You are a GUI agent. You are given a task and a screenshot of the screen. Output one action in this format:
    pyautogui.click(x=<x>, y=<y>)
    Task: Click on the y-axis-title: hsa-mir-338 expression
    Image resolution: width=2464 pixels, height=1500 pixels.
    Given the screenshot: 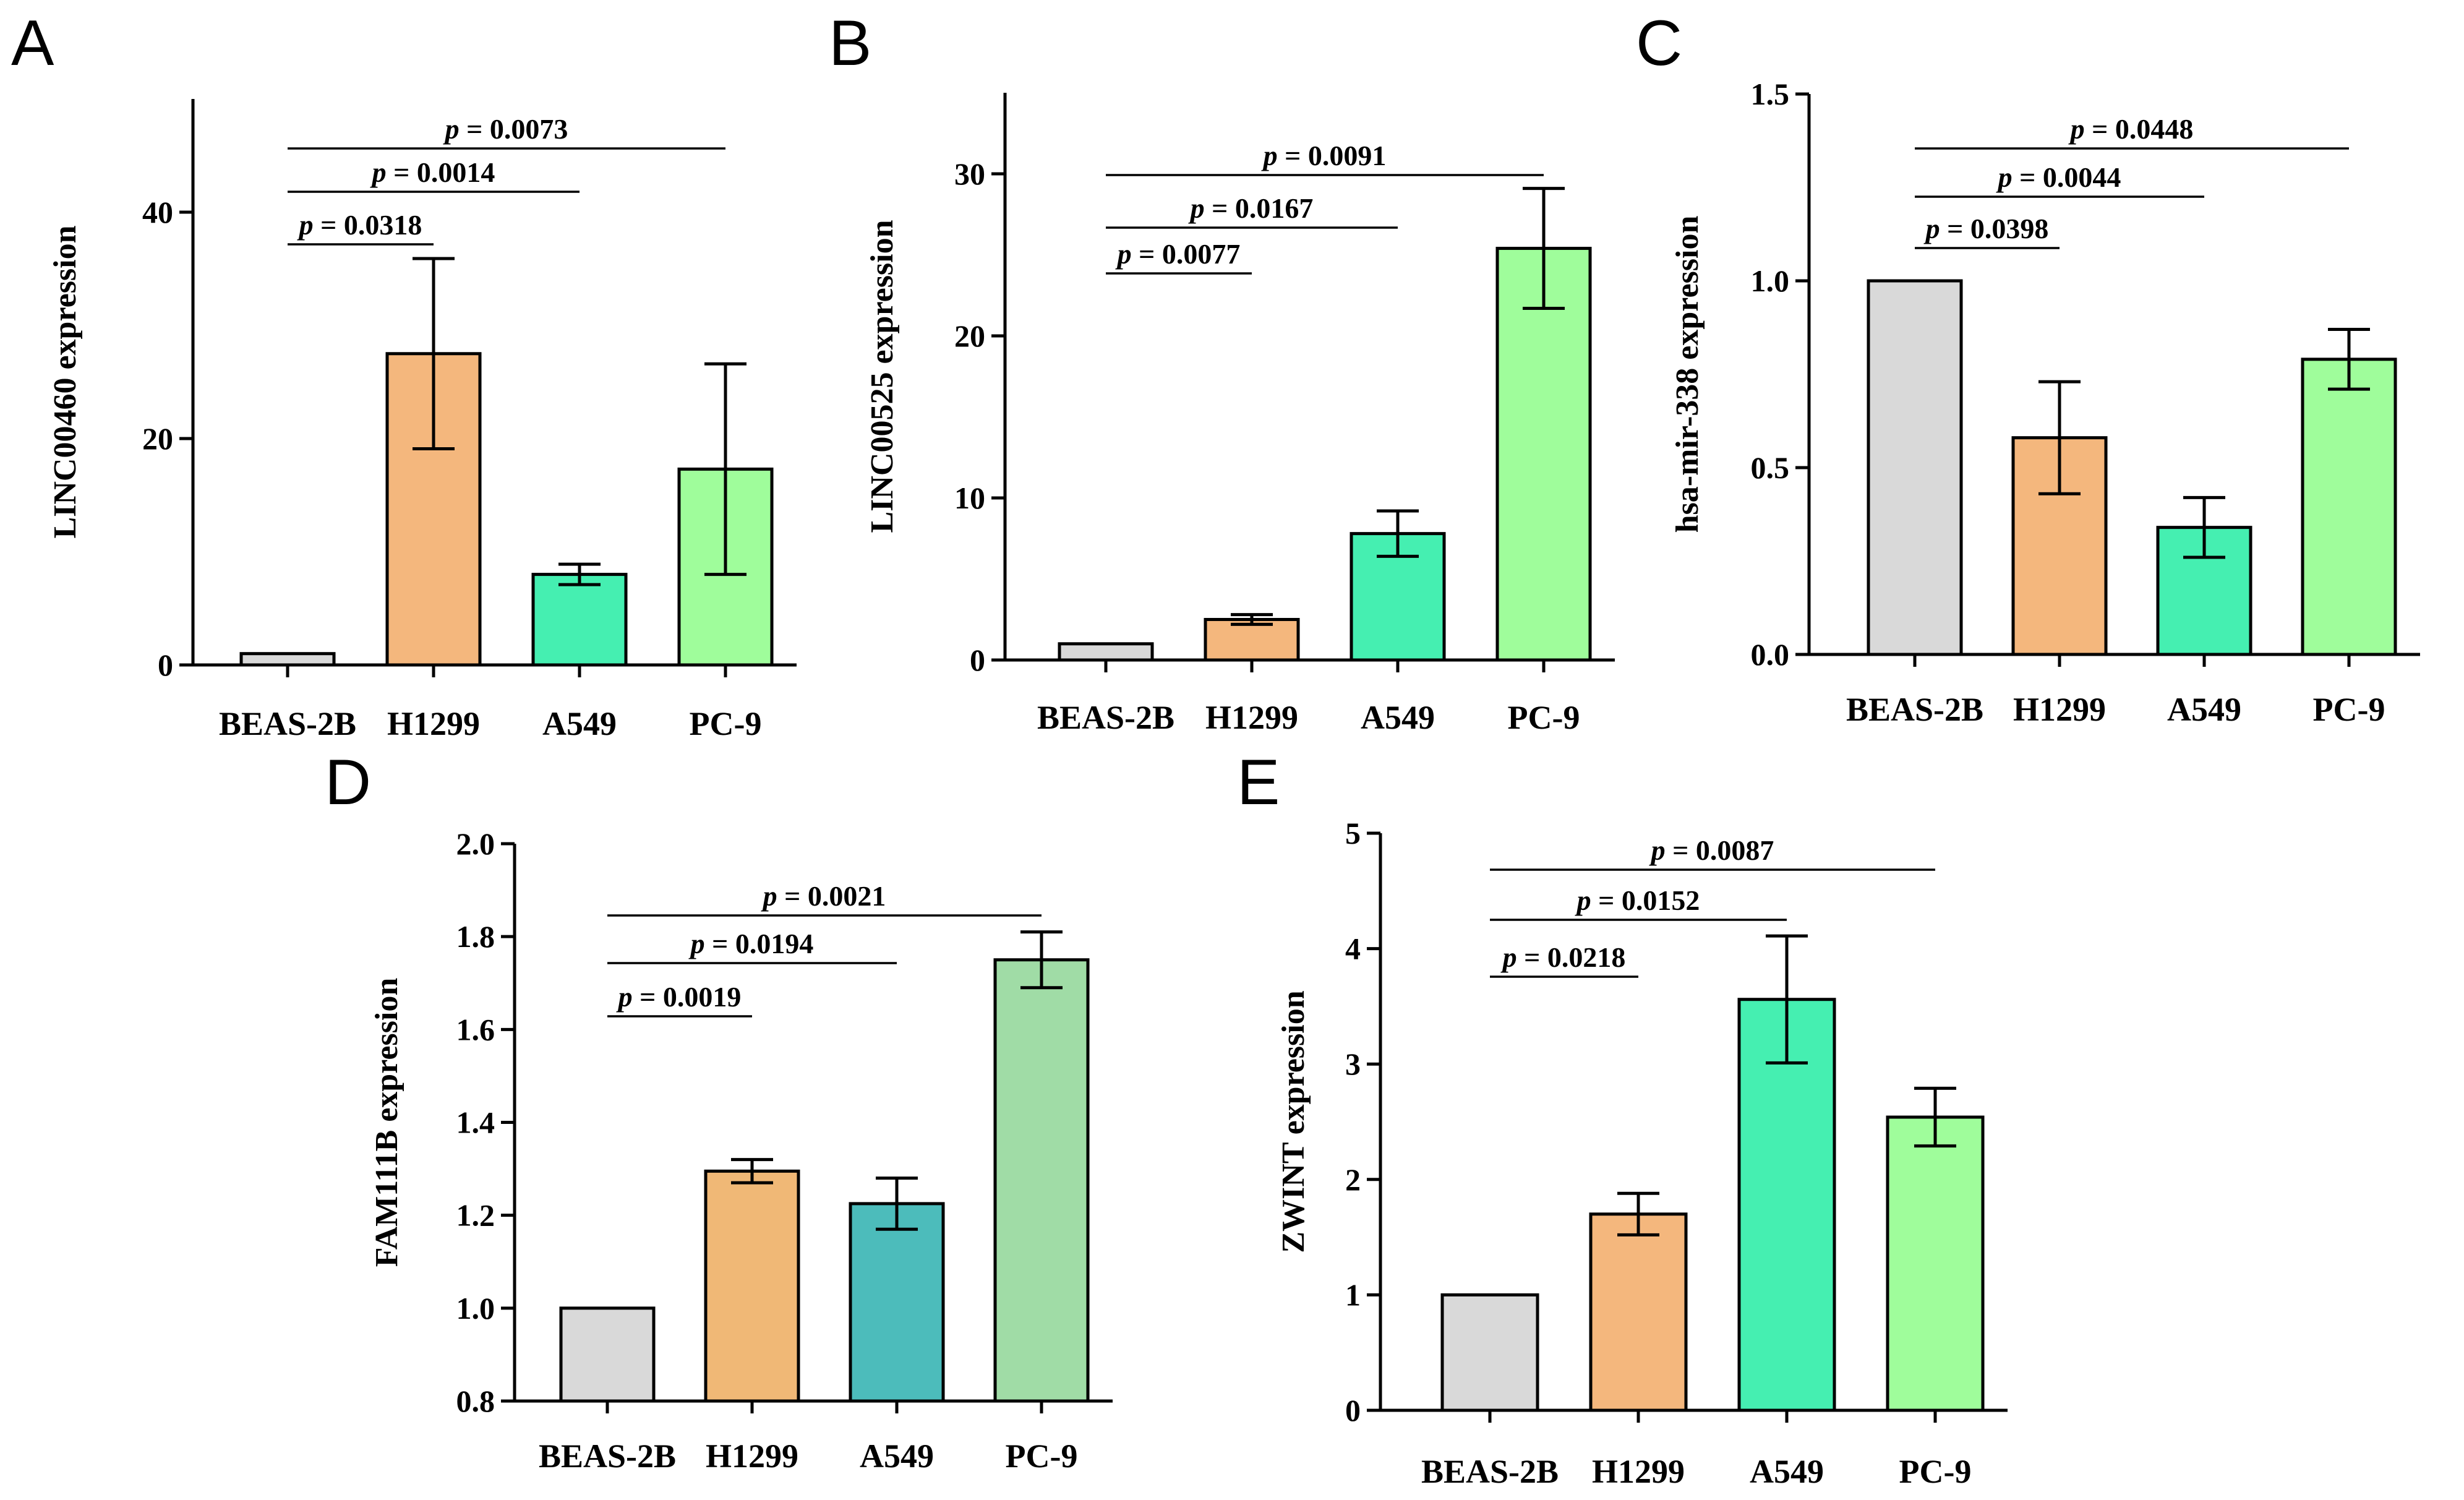 What is the action you would take?
    pyautogui.click(x=1687, y=375)
    